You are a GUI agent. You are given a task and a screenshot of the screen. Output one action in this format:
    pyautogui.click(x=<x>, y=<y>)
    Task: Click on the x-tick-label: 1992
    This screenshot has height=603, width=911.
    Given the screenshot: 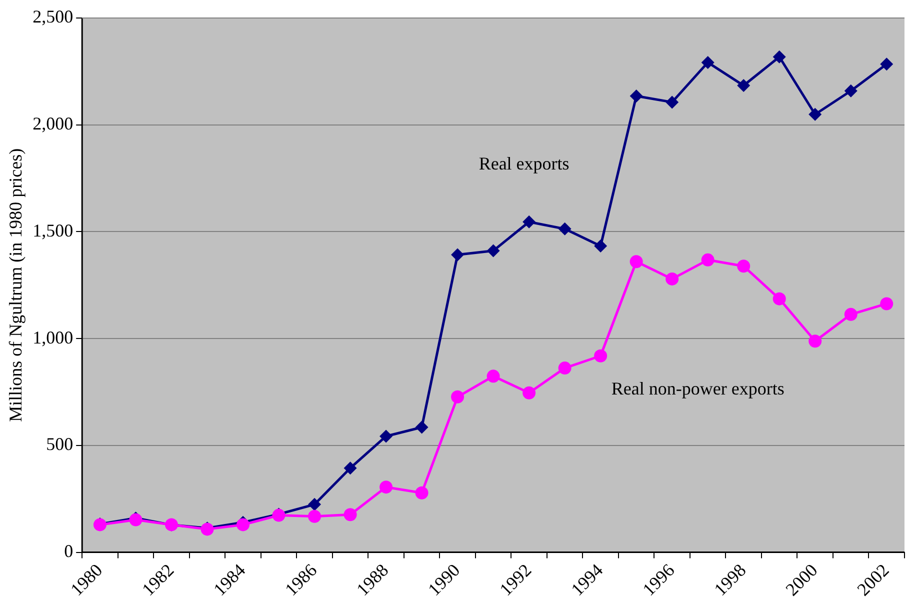 What is the action you would take?
    pyautogui.click(x=516, y=580)
    